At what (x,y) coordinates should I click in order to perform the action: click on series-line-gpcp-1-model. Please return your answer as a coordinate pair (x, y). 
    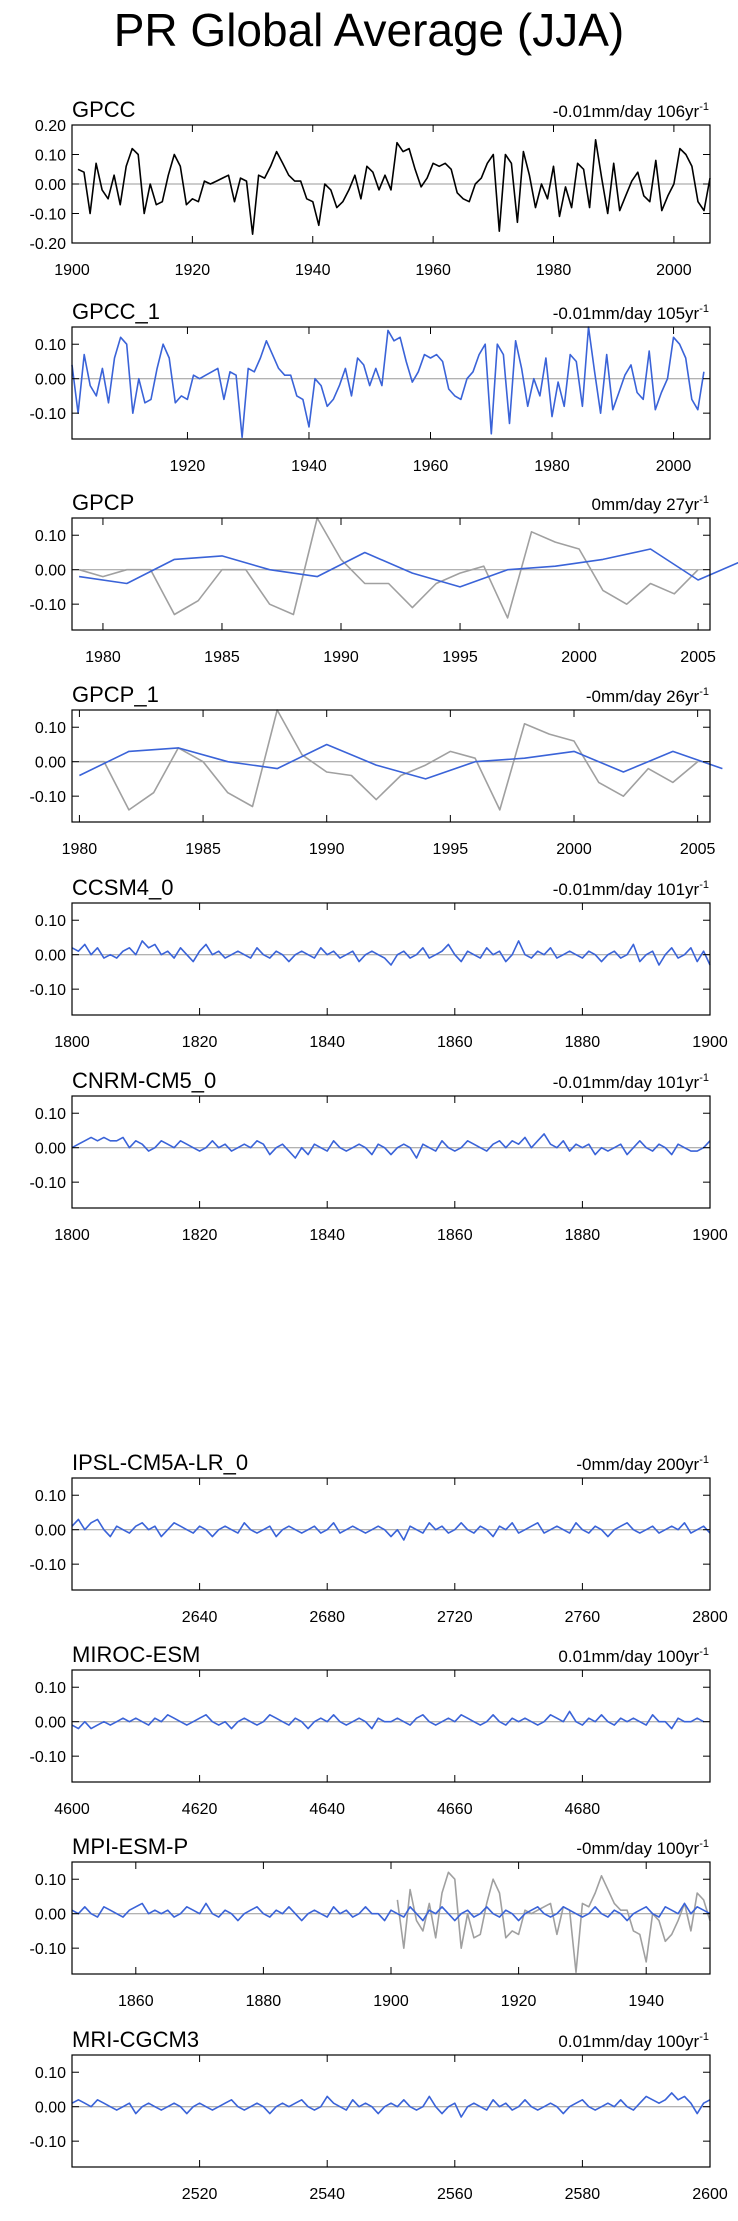
    Looking at the image, I should click on (401, 761).